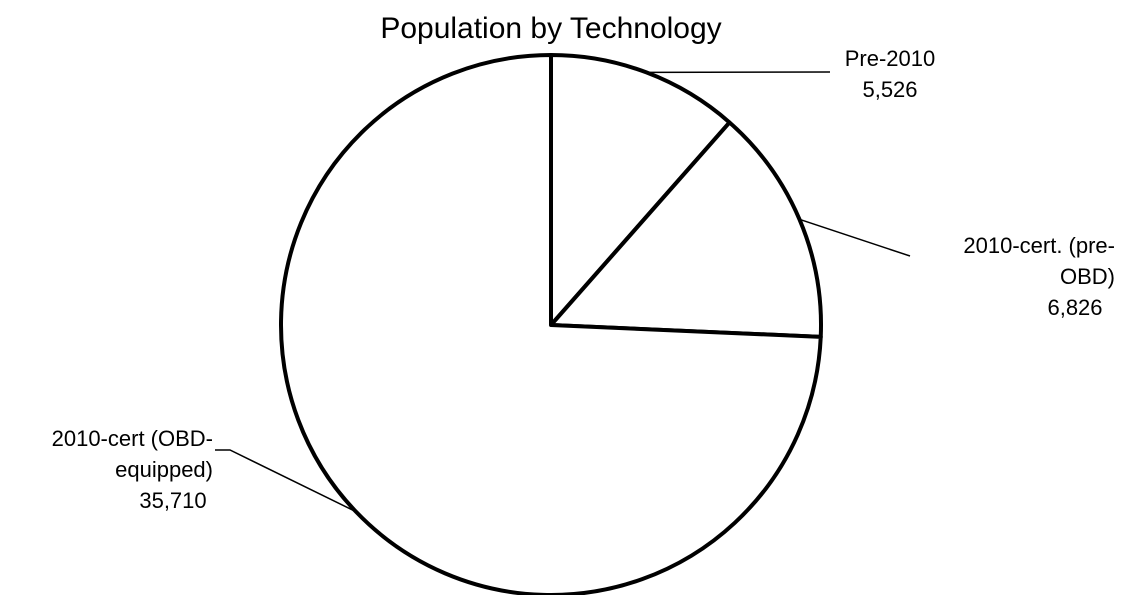 The image size is (1122, 595). I want to click on pie-slice, so click(640, 190).